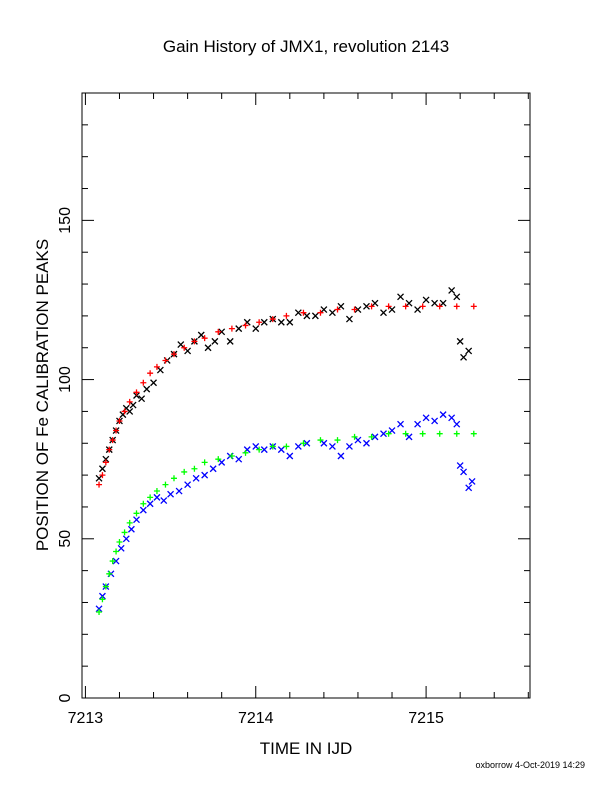 The width and height of the screenshot is (612, 792). What do you see at coordinates (65, 220) in the screenshot?
I see `y-tick-label: 150` at bounding box center [65, 220].